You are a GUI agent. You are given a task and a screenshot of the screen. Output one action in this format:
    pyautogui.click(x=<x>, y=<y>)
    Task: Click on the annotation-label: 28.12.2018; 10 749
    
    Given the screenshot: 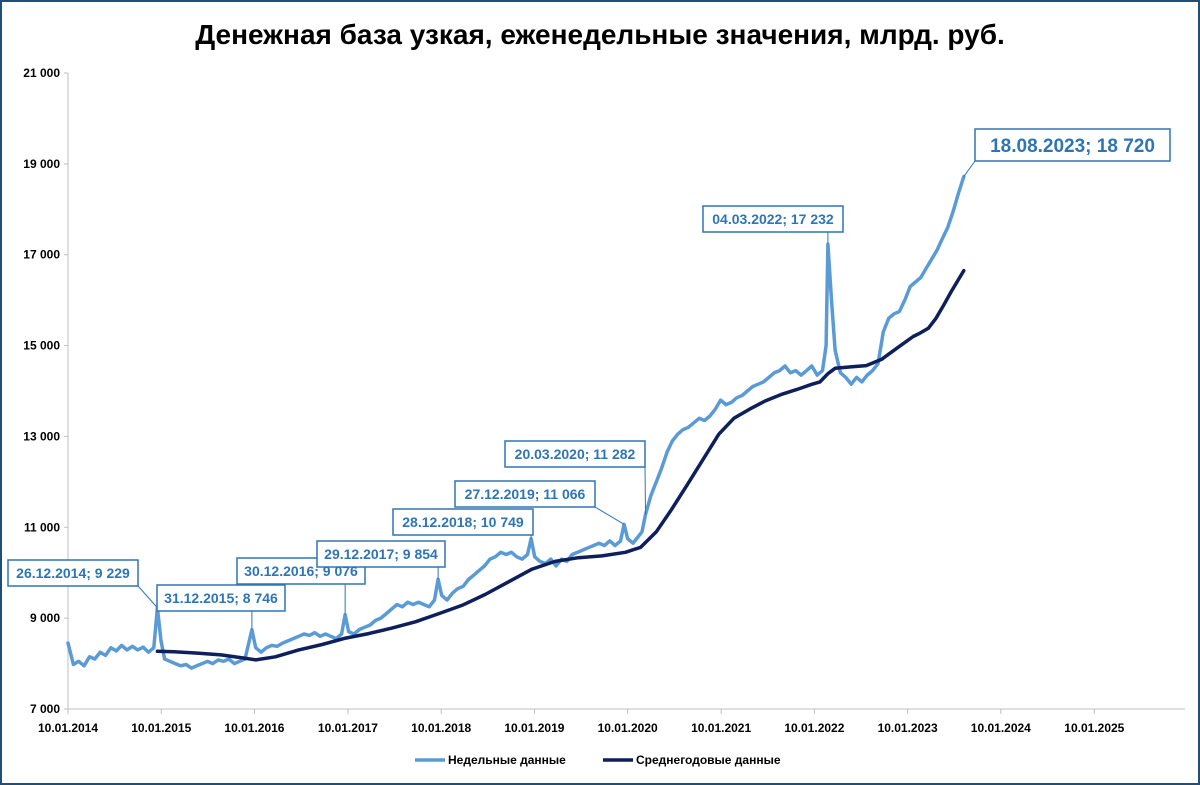 What is the action you would take?
    pyautogui.click(x=463, y=522)
    